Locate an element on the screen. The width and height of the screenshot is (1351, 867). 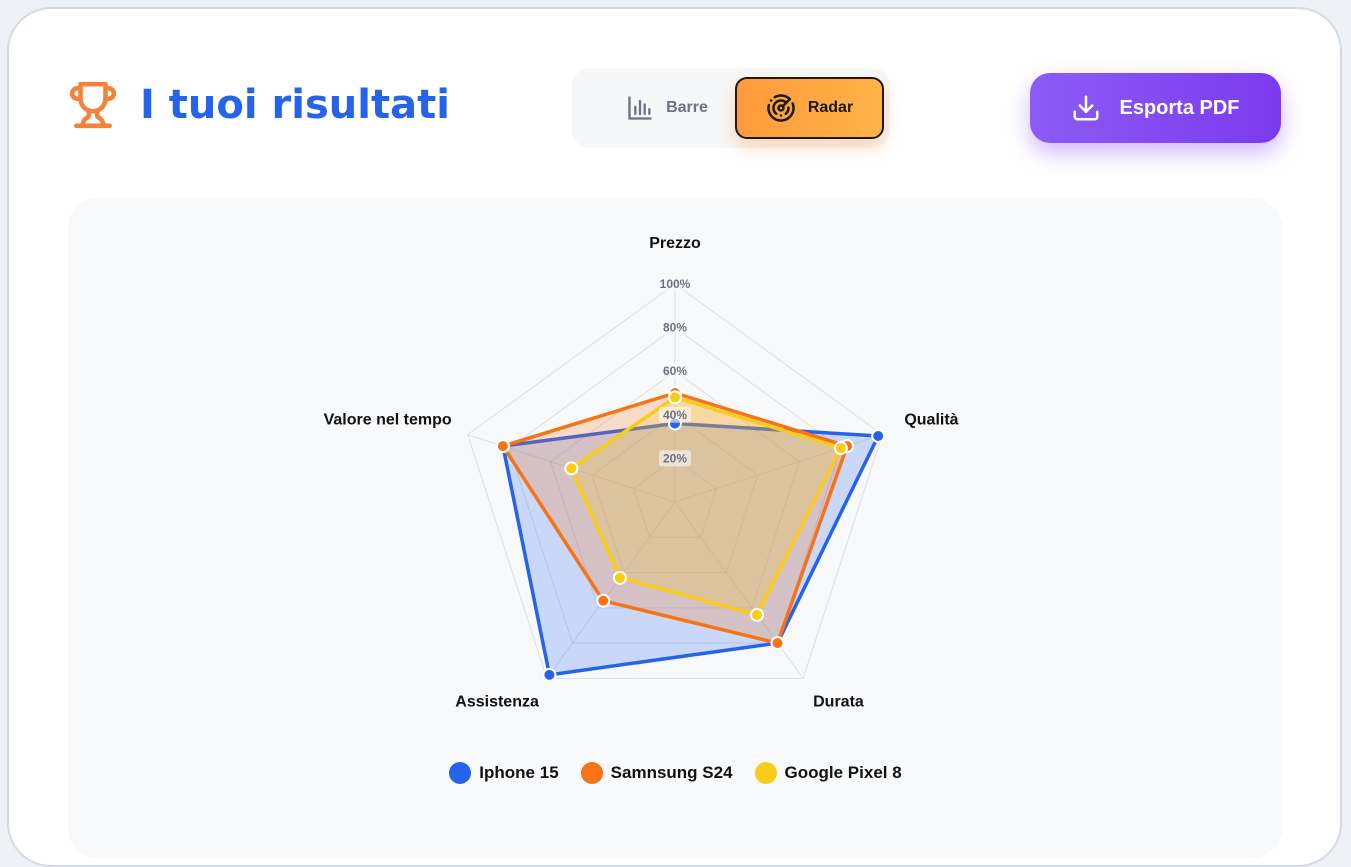
tick-label: 40% is located at coordinates (675, 415).